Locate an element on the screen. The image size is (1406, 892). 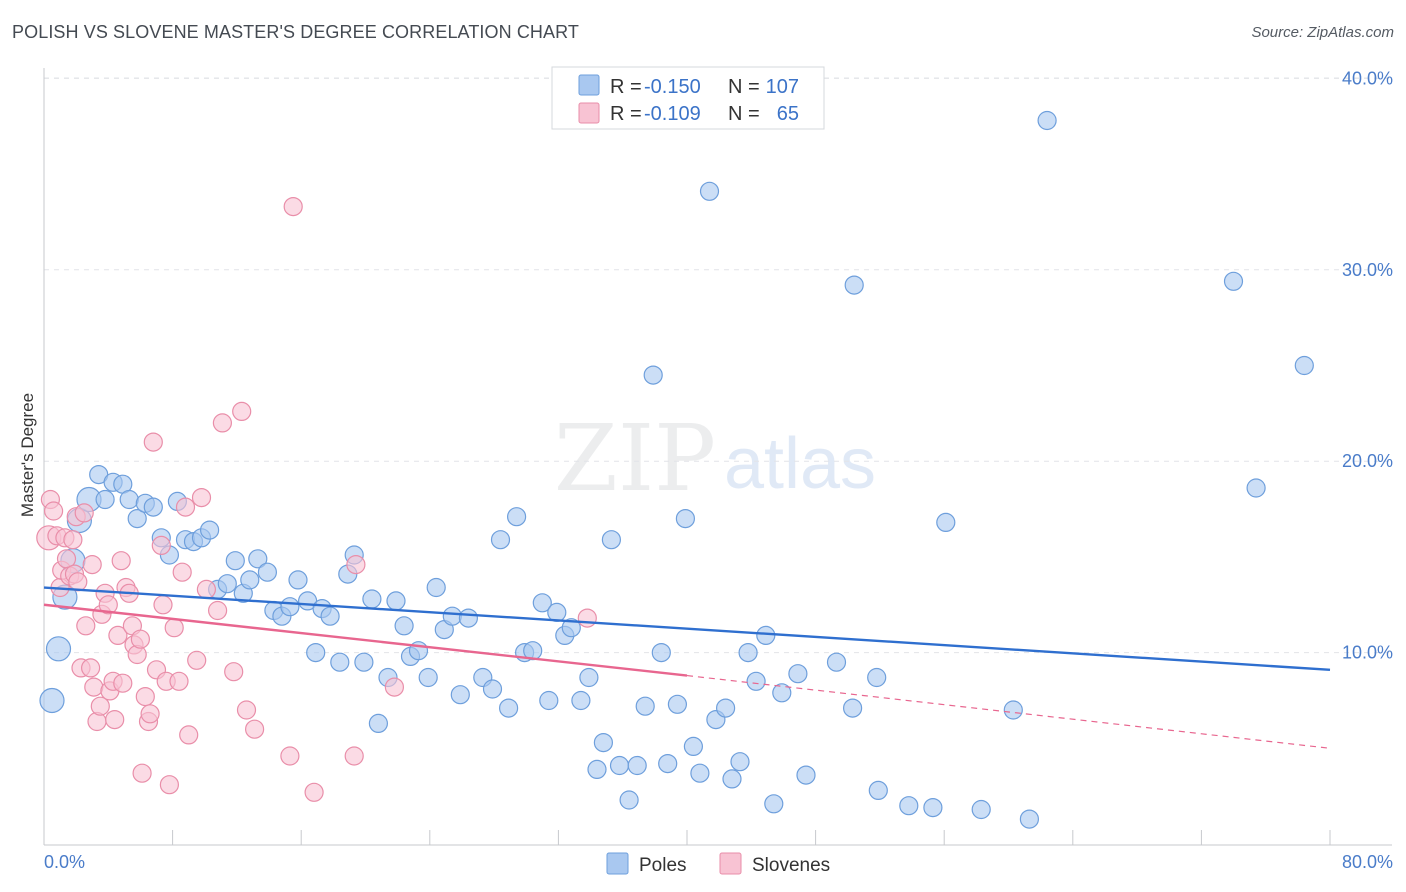
legend-r-label-slovenes: R = is located at coordinates (626, 114).